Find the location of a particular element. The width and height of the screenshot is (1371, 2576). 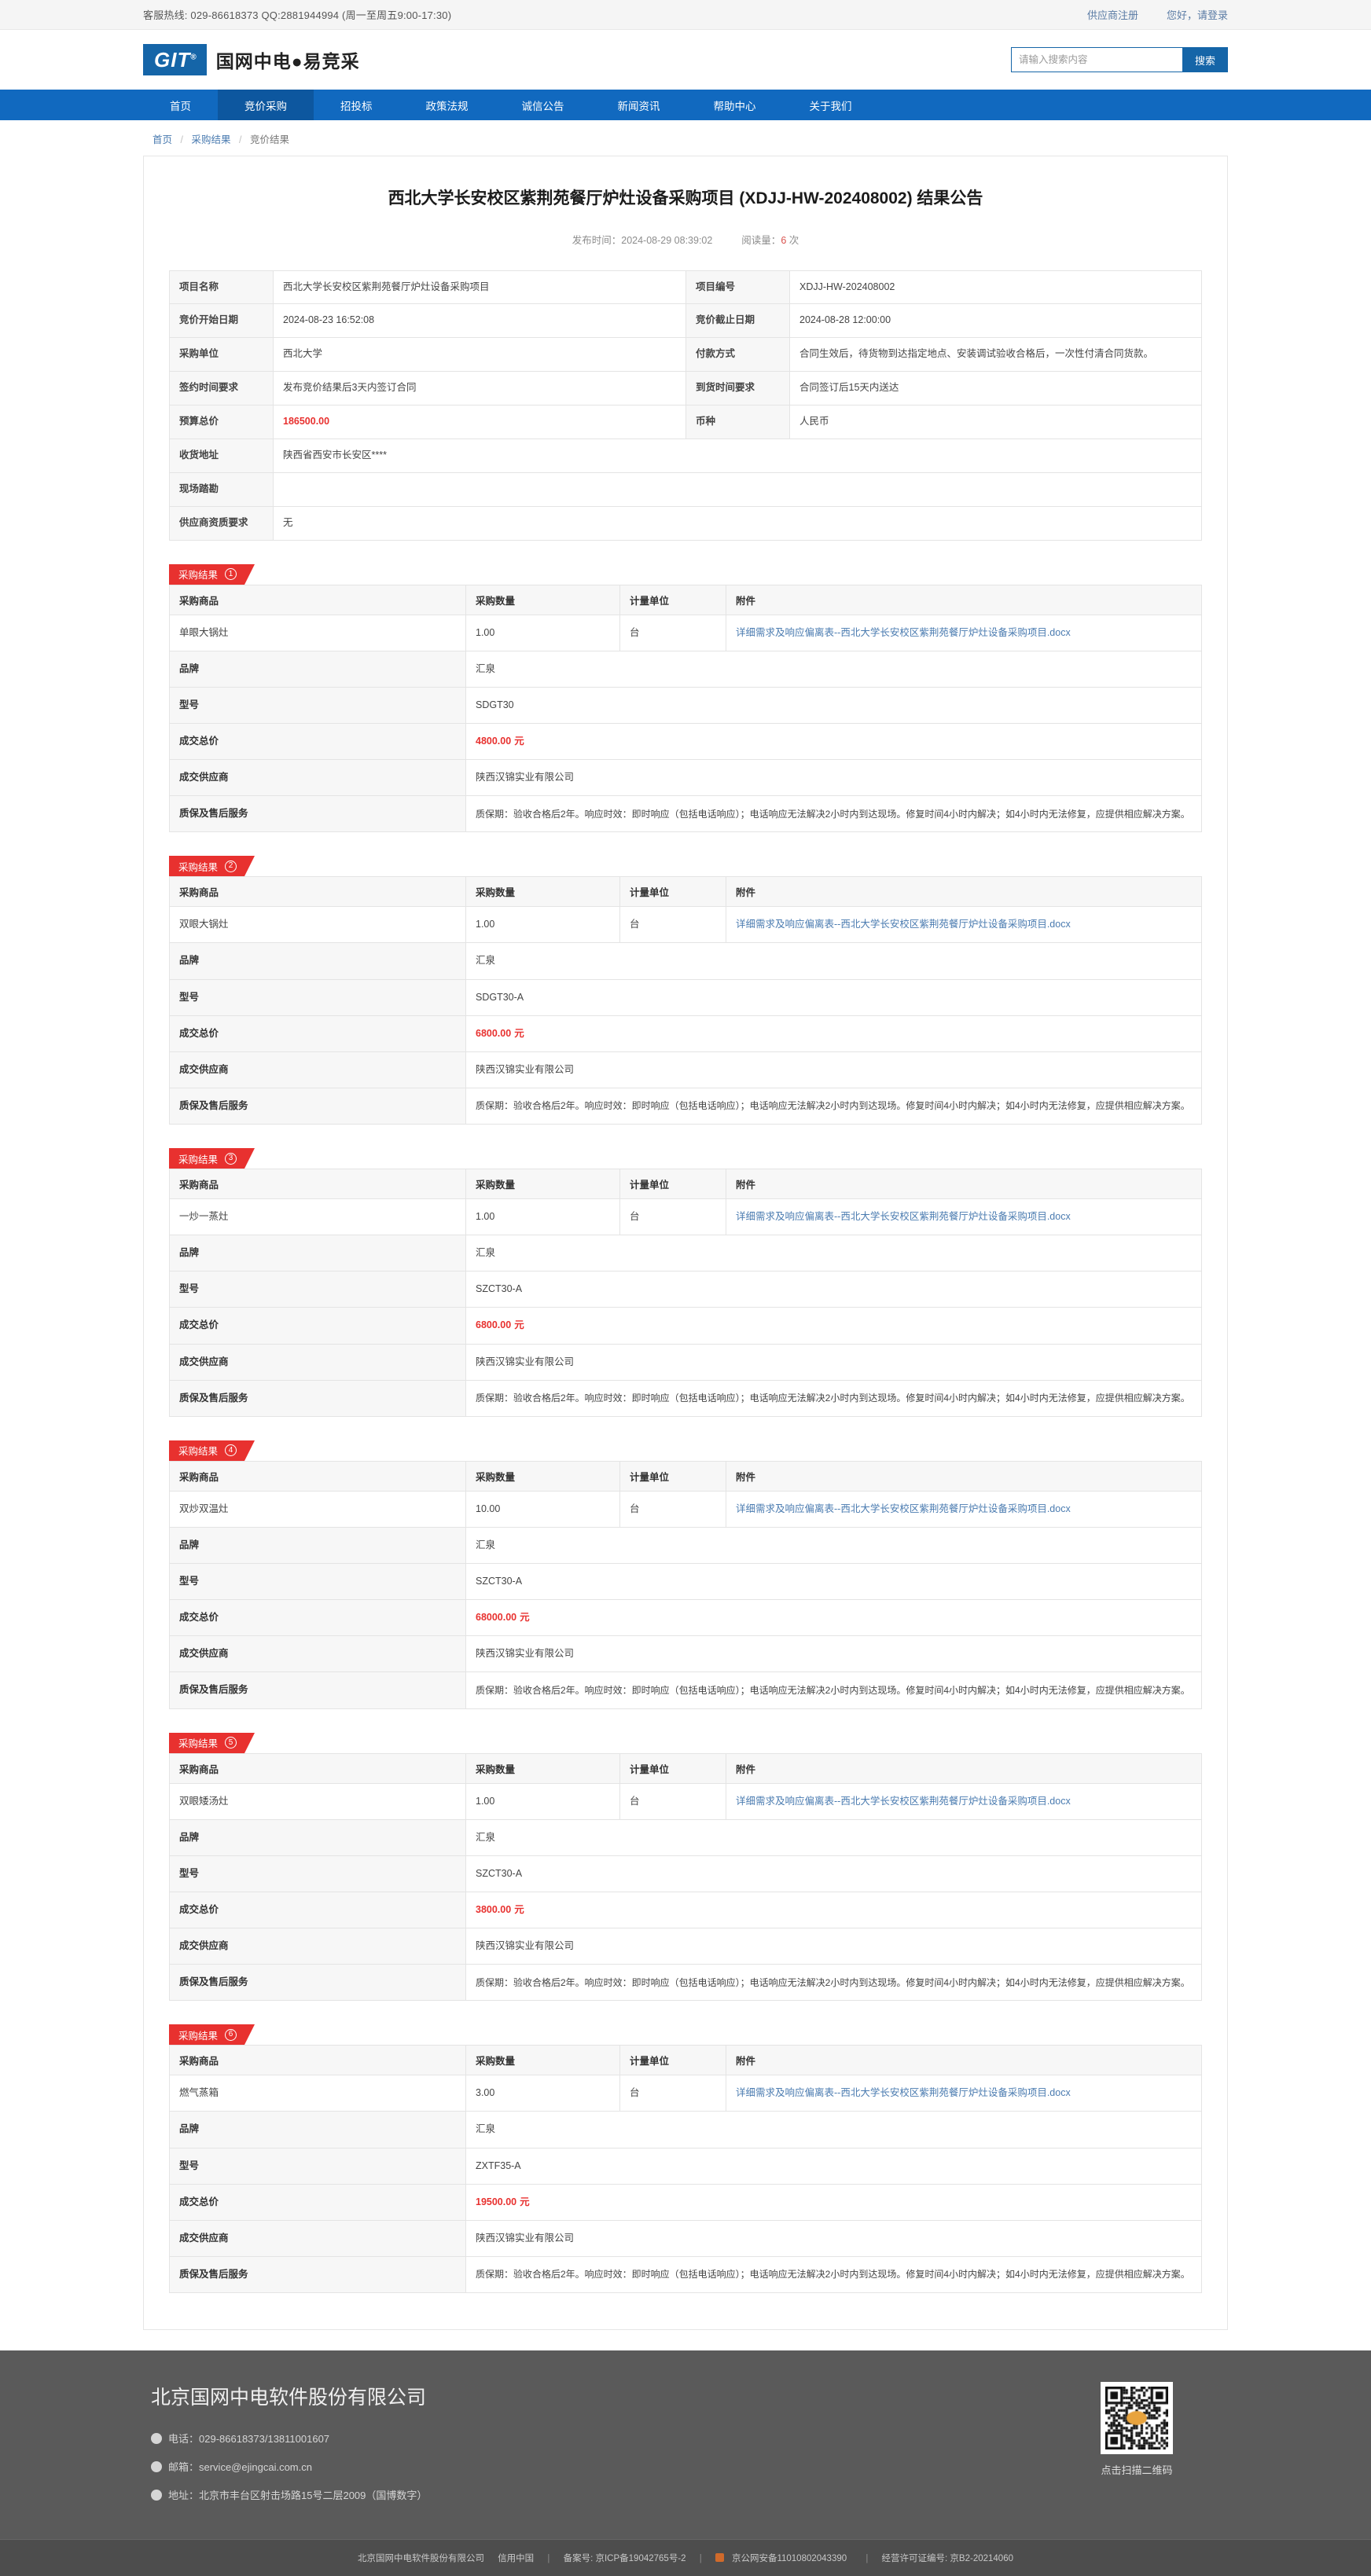

currency-unit: 元 is located at coordinates (519, 1325).